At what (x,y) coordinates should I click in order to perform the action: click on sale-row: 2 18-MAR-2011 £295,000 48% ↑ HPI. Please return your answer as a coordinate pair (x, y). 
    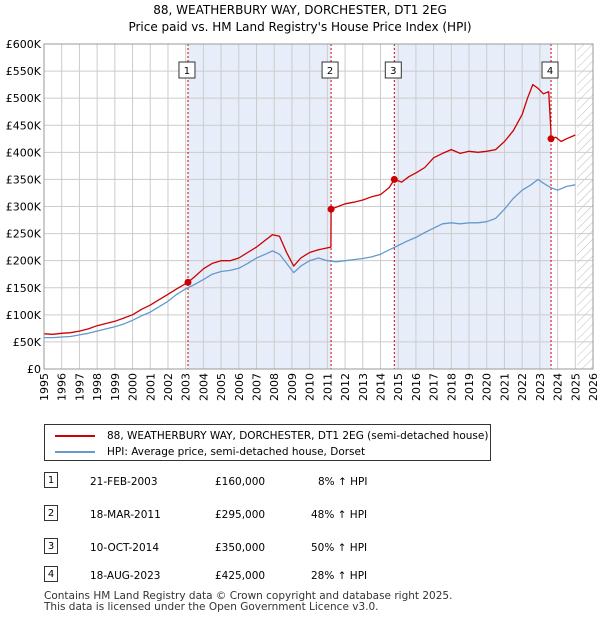
    Looking at the image, I should click on (234, 516).